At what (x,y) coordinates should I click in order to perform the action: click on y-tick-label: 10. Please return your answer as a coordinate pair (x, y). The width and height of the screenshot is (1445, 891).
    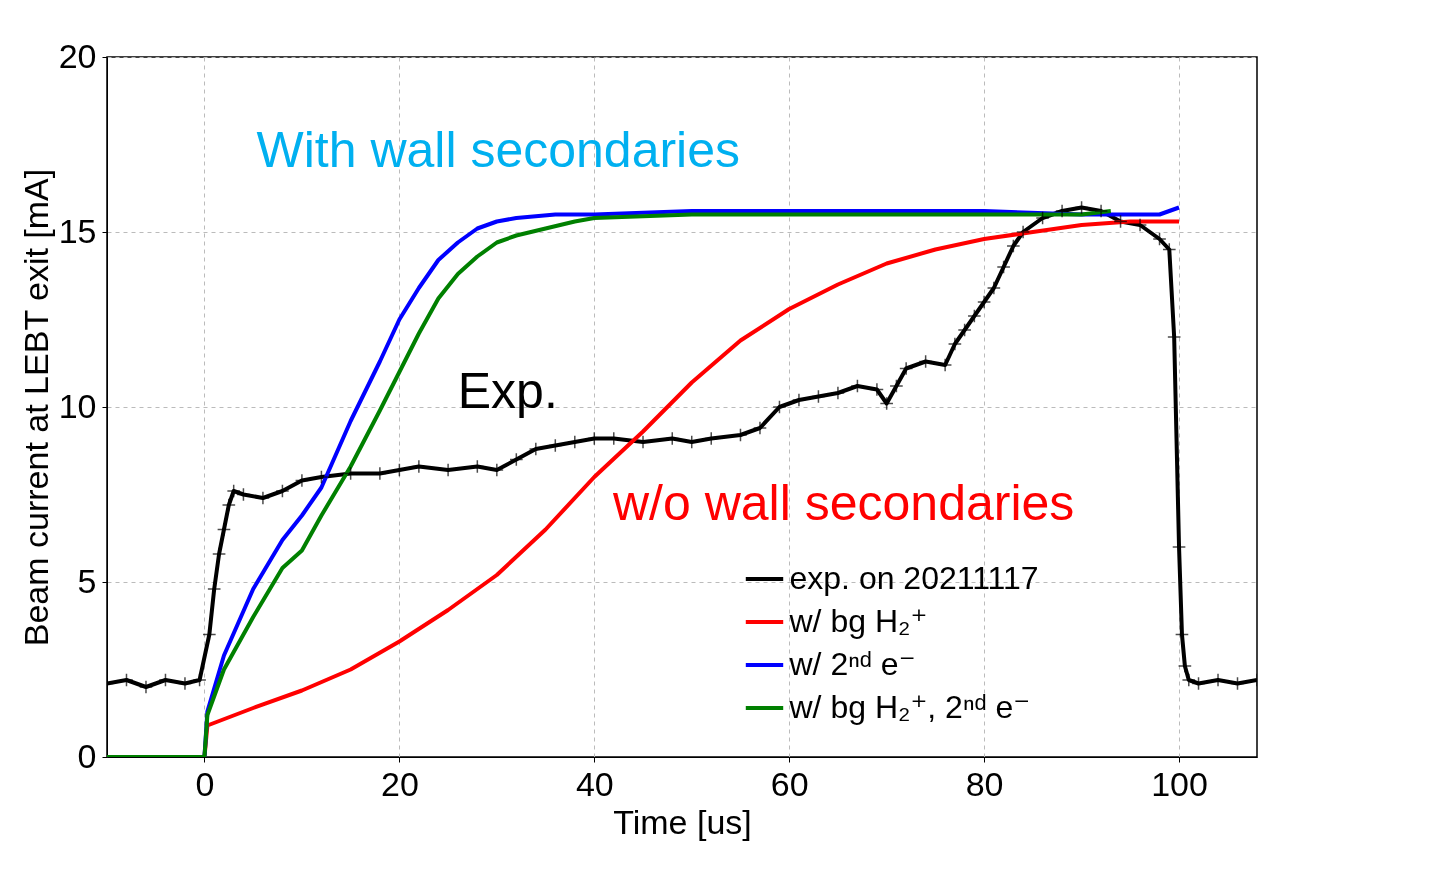
    Looking at the image, I should click on (77, 405).